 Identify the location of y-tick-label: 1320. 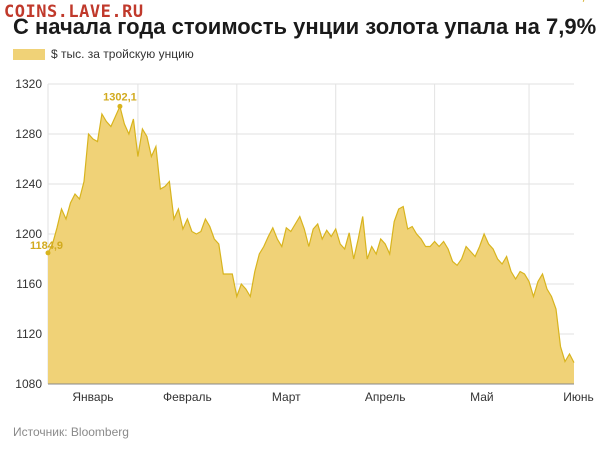
(28, 84).